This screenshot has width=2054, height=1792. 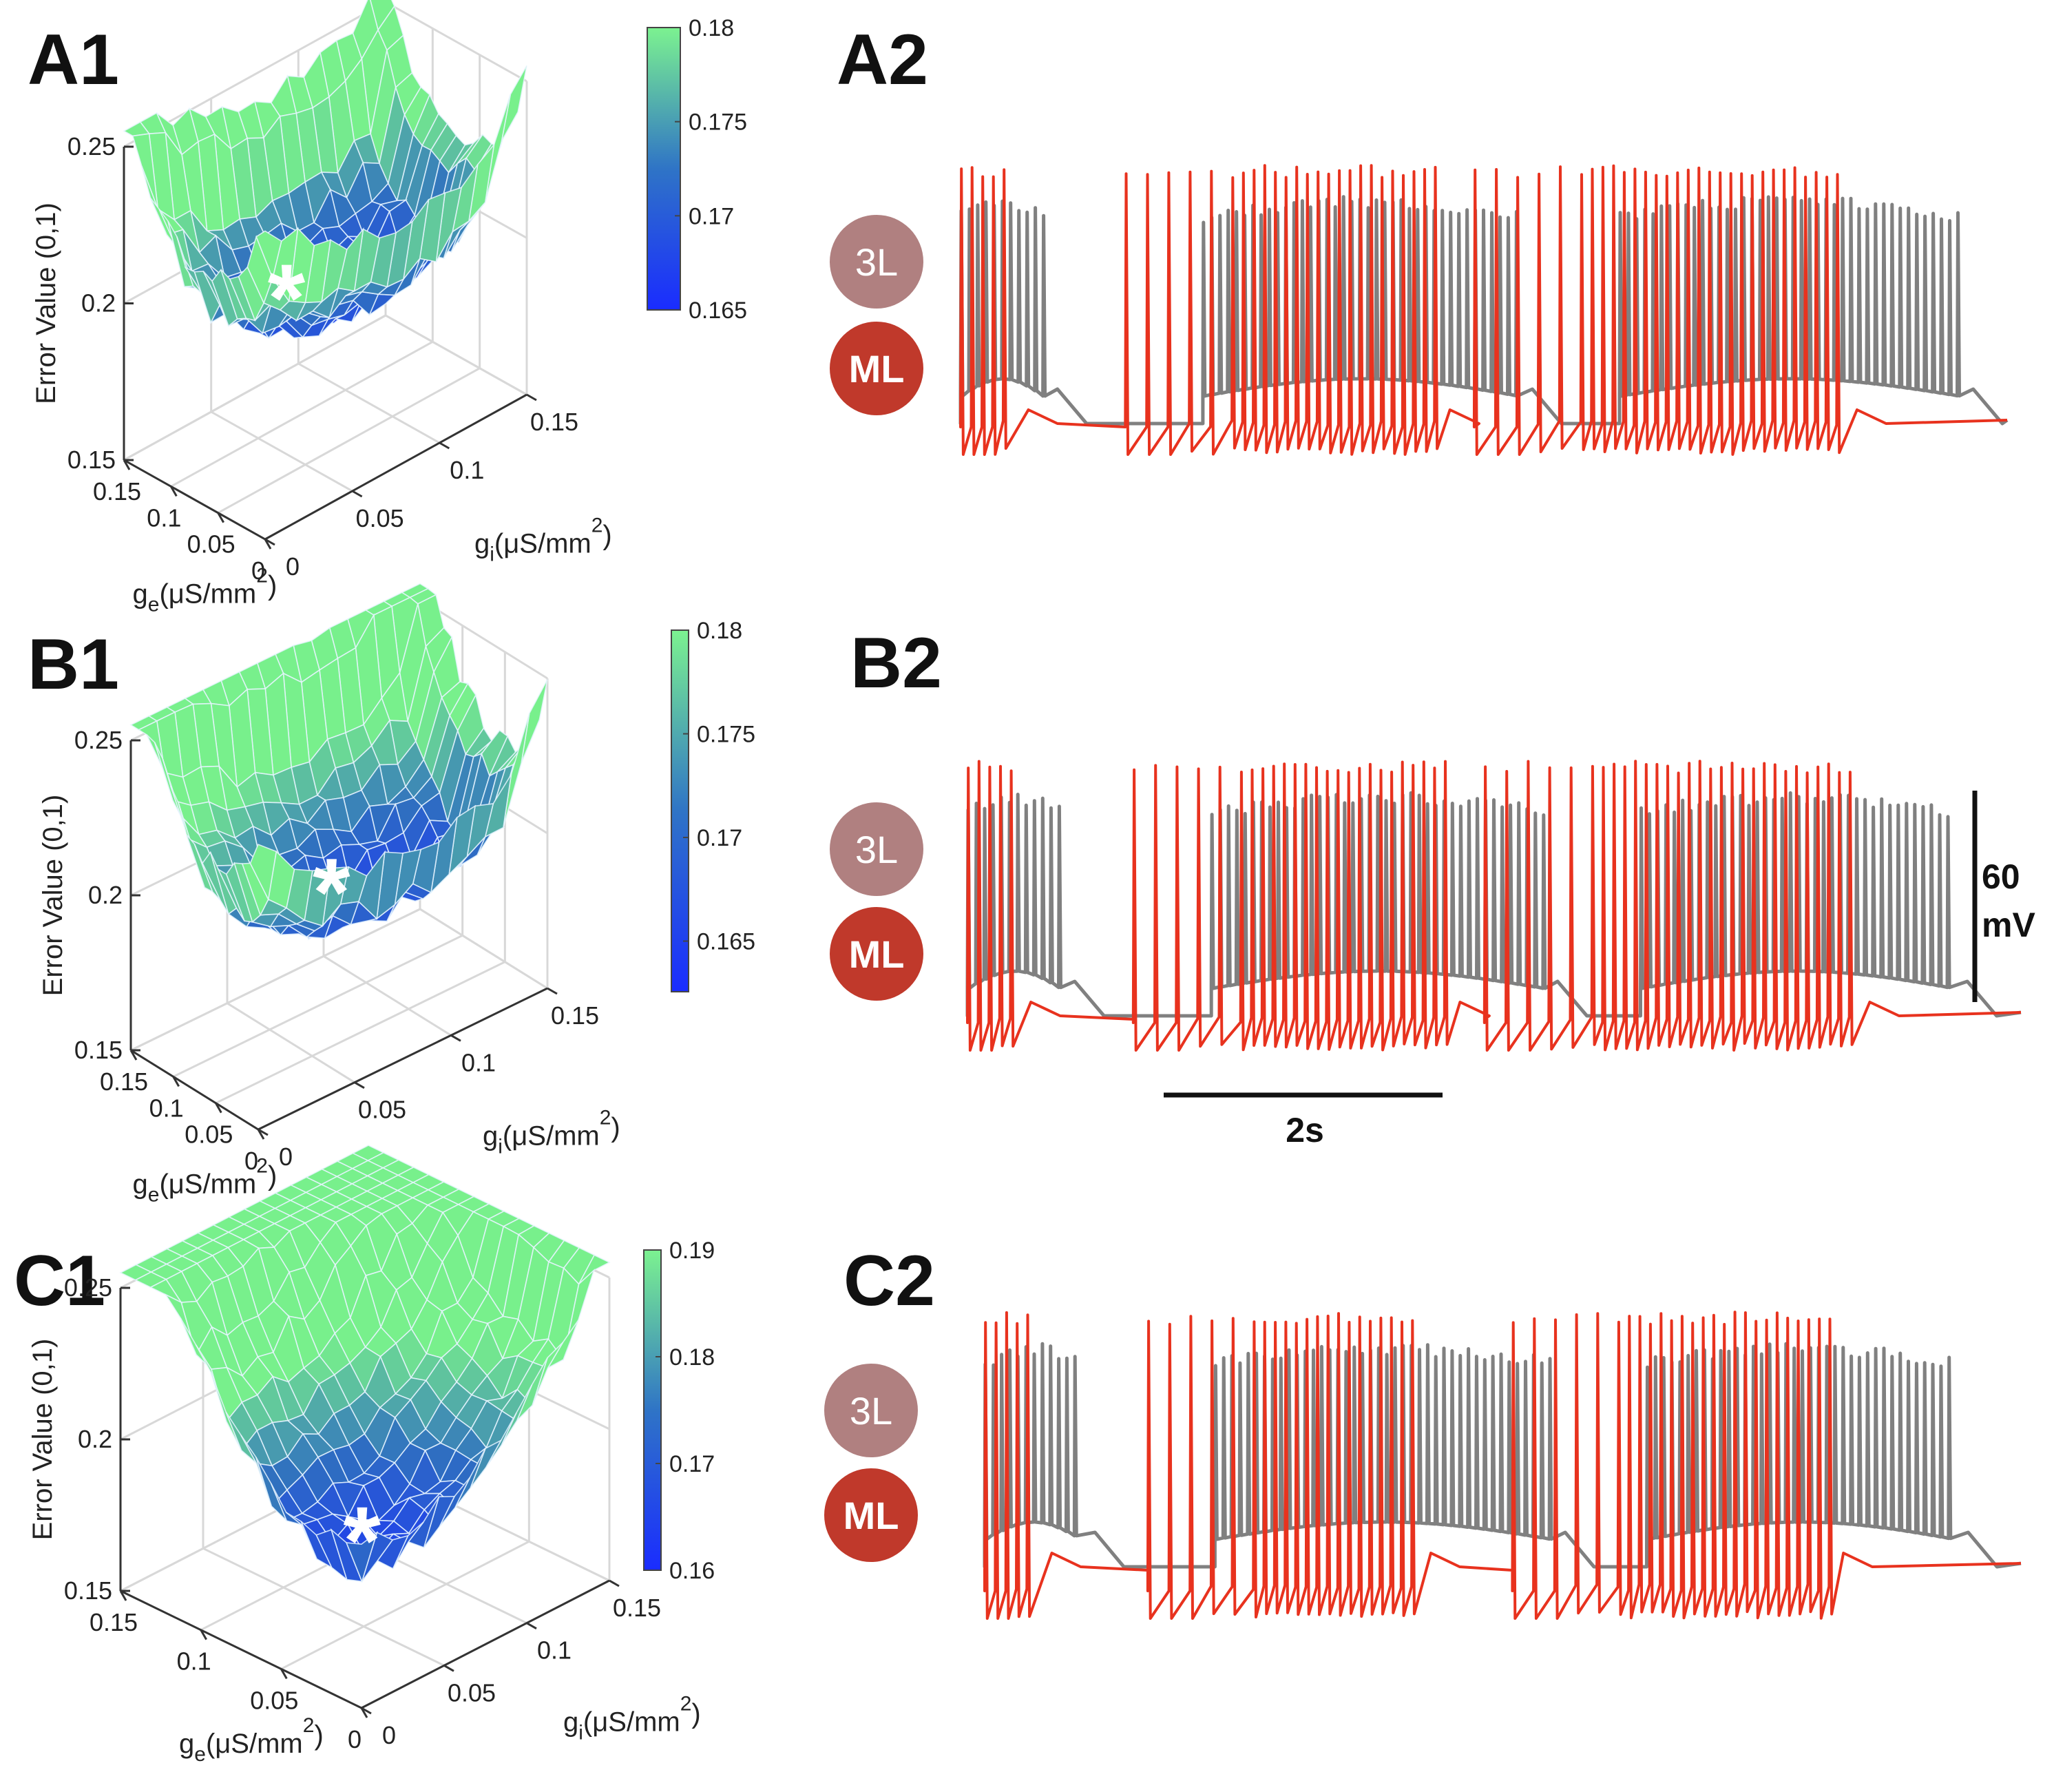 I want to click on gi-tick-label: 0.1, so click(x=478, y=1062).